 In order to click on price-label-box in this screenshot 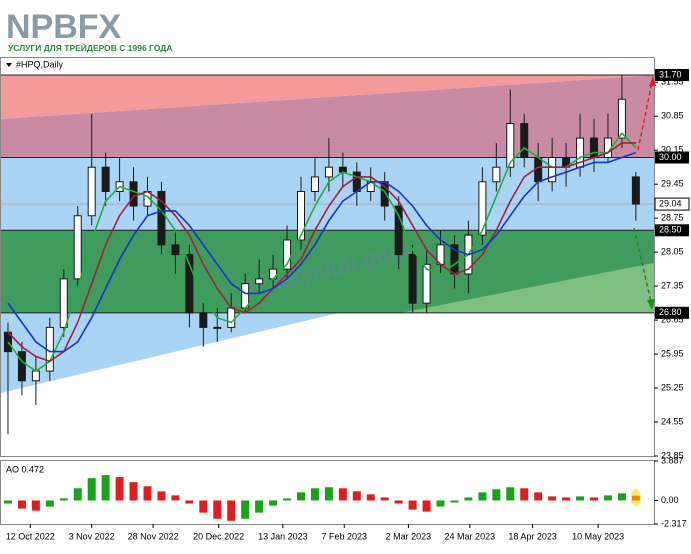, I will do `click(672, 204)`.